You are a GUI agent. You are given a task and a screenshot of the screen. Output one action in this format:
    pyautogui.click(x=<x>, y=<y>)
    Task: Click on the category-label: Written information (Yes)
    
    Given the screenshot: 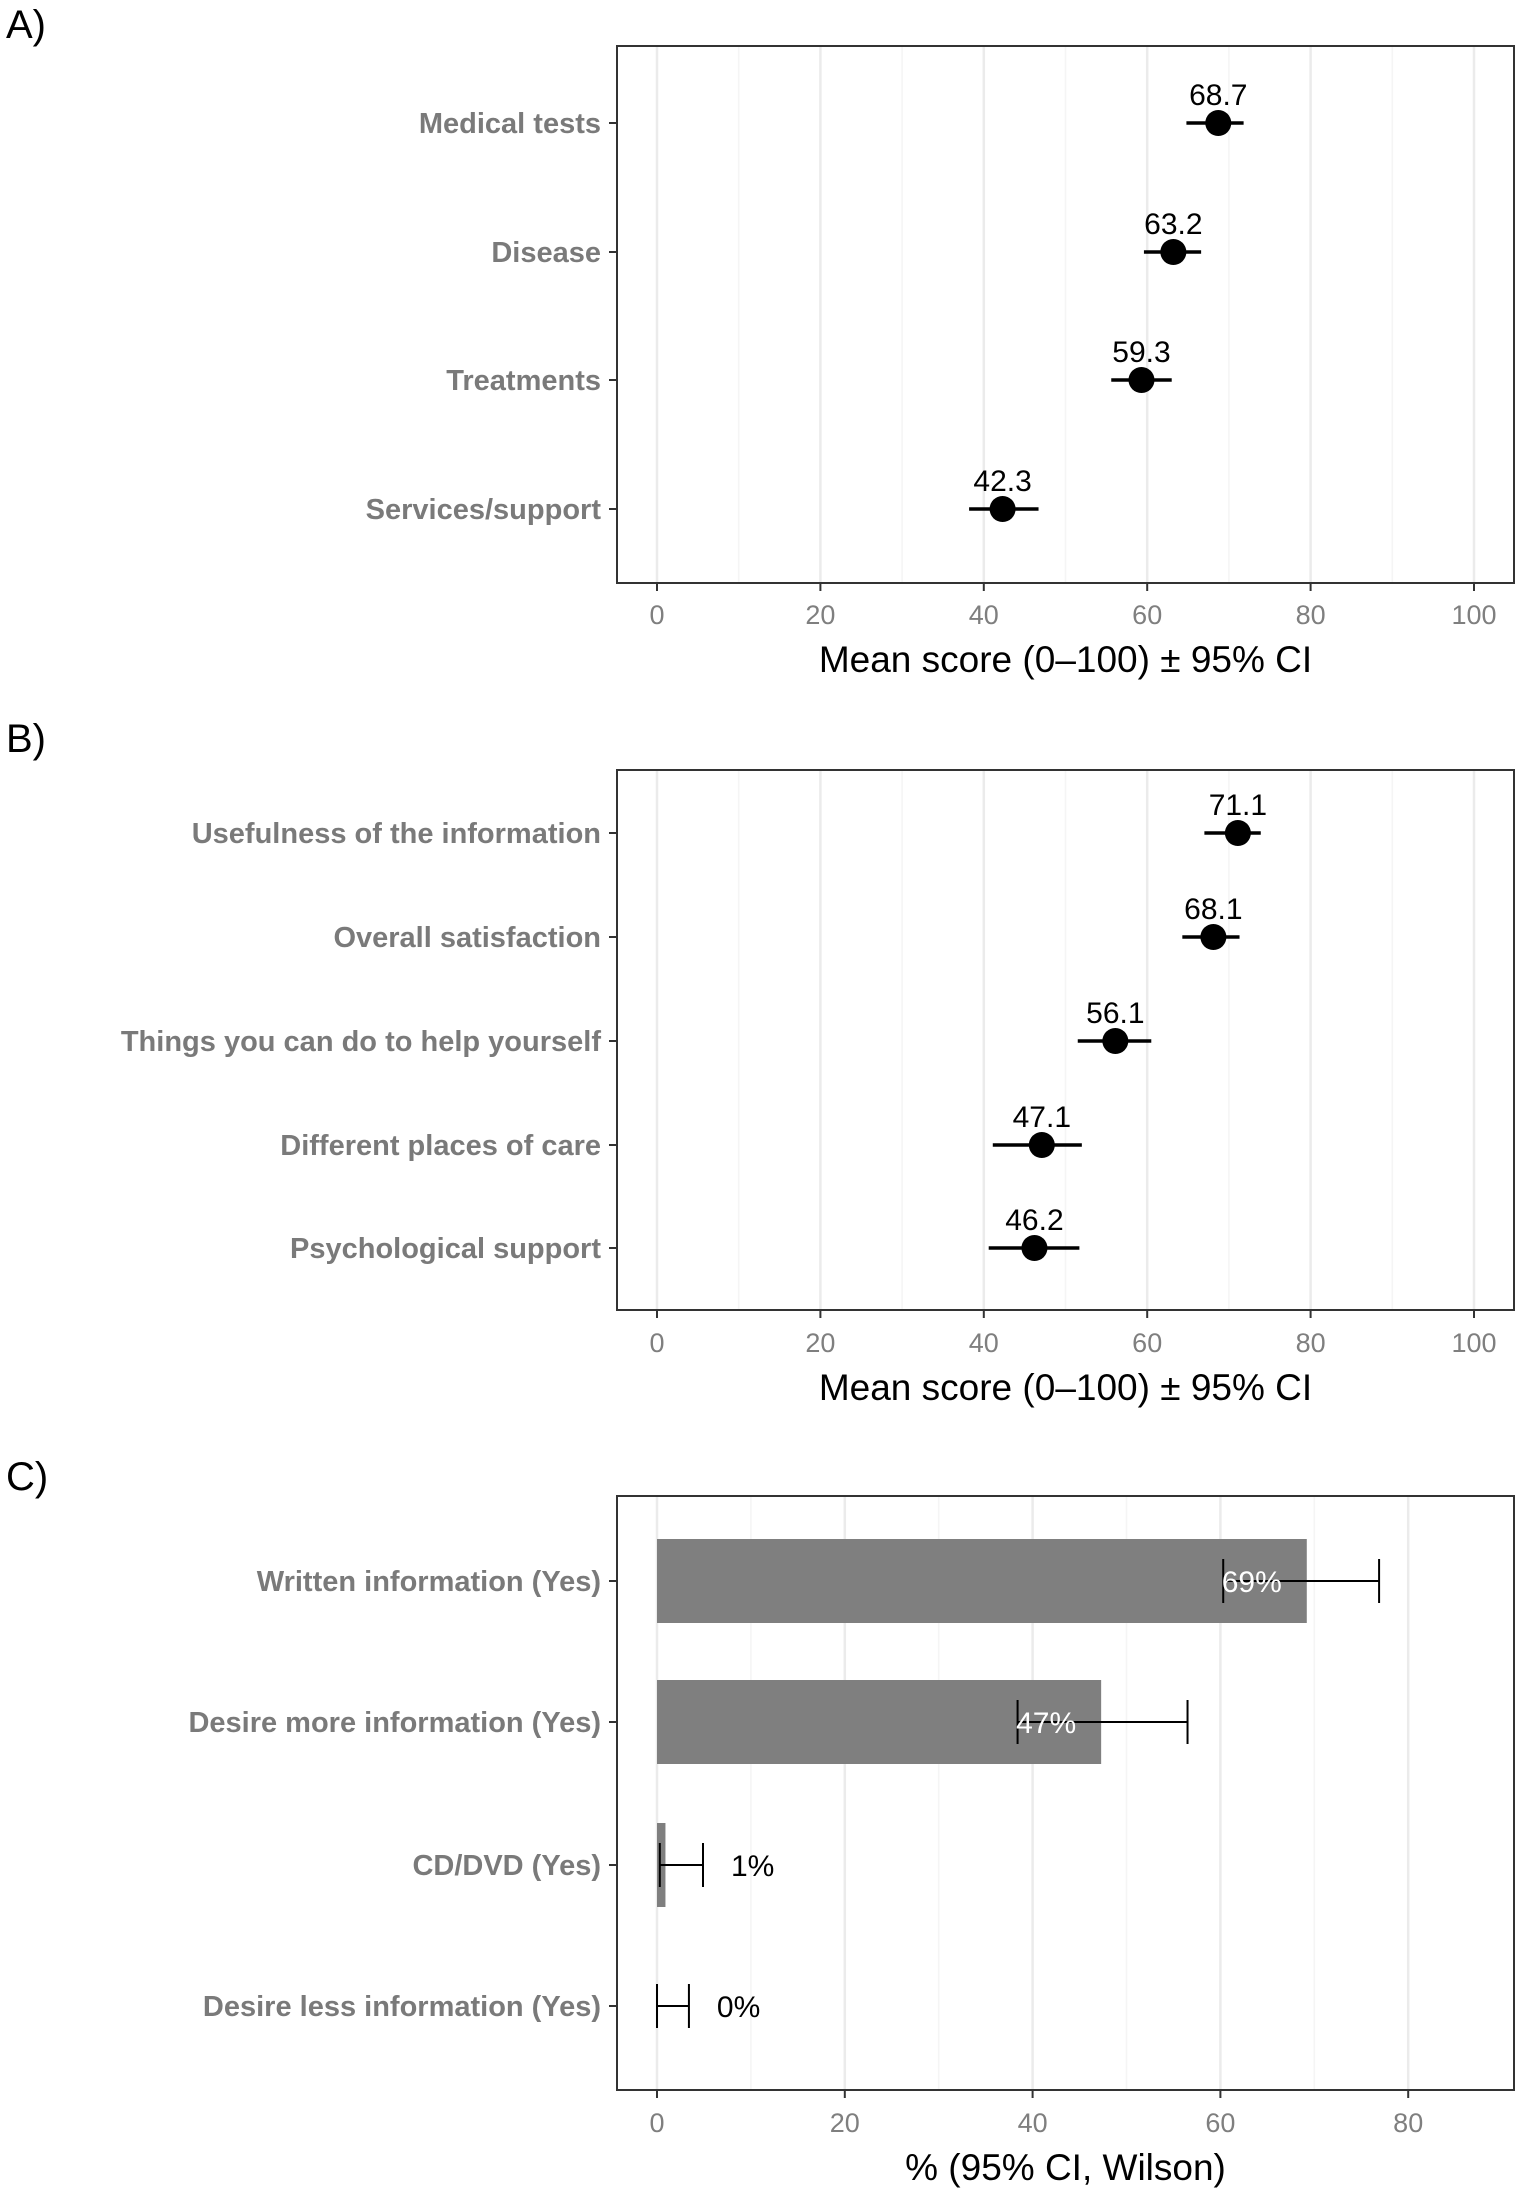 What is the action you would take?
    pyautogui.click(x=429, y=1582)
    